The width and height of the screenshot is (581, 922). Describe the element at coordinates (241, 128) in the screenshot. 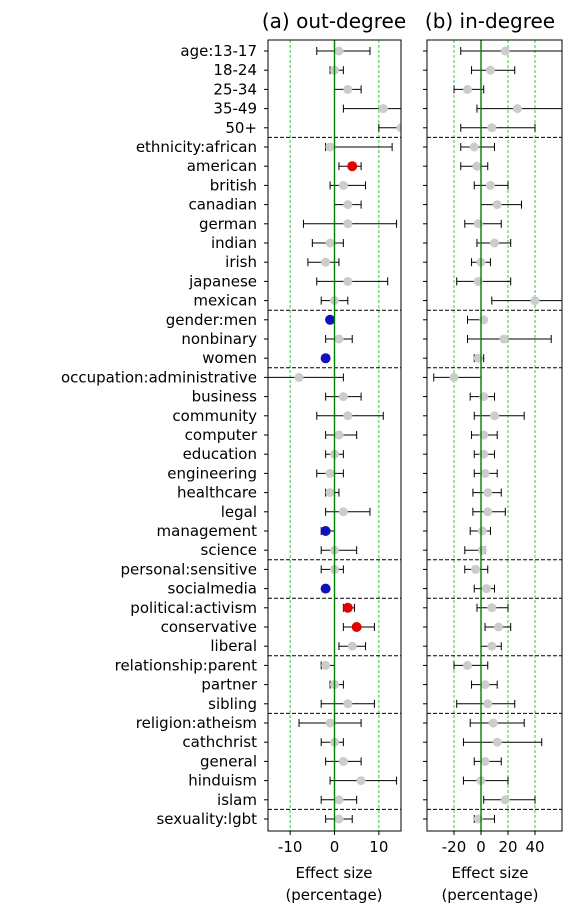

I see `category-label: 50+` at that location.